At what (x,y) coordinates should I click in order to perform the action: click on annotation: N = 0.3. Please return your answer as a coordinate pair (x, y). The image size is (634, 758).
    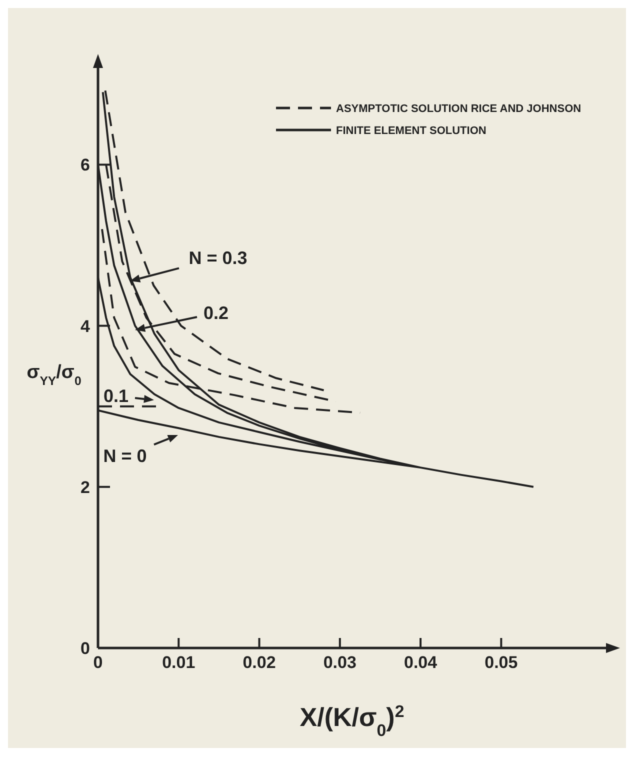
    Looking at the image, I should click on (218, 258).